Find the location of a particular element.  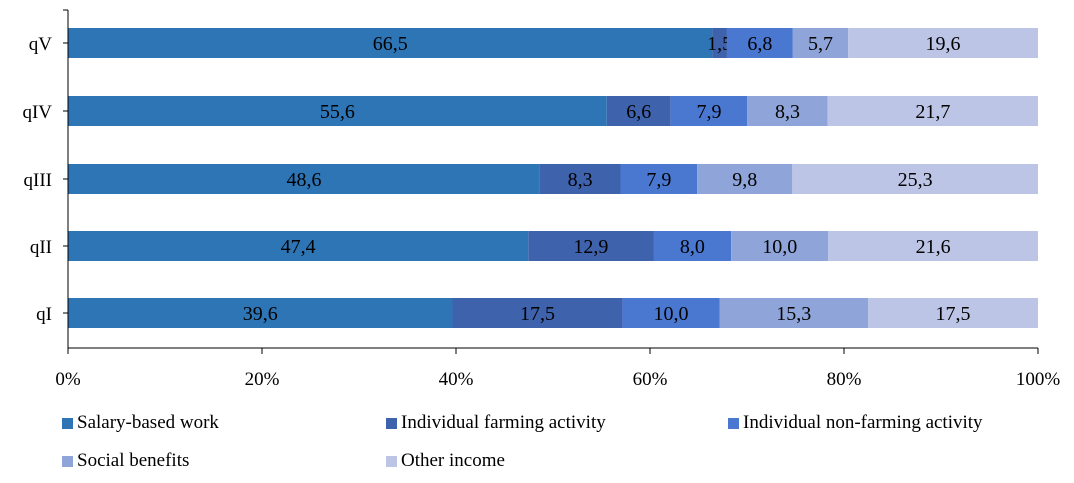

x-tick-label: 20% is located at coordinates (262, 379).